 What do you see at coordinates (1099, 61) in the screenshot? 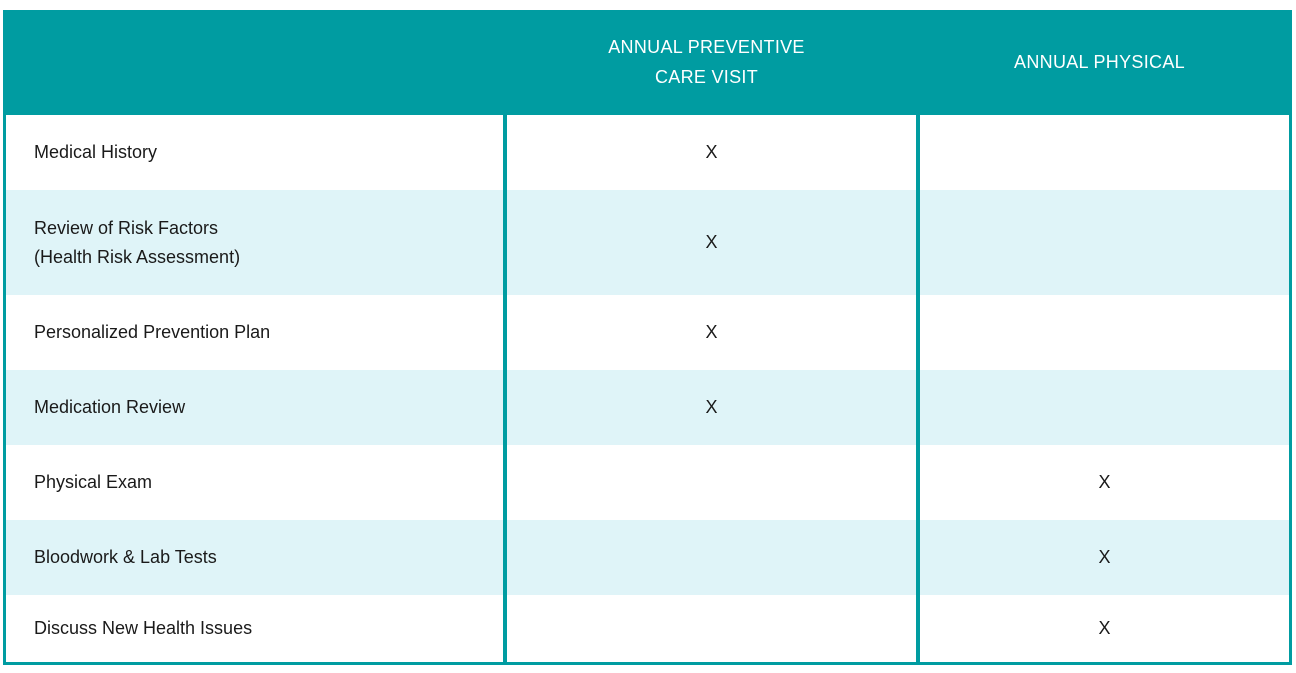
I see `header-col-annual-physical: ANNUAL PHYSICAL` at bounding box center [1099, 61].